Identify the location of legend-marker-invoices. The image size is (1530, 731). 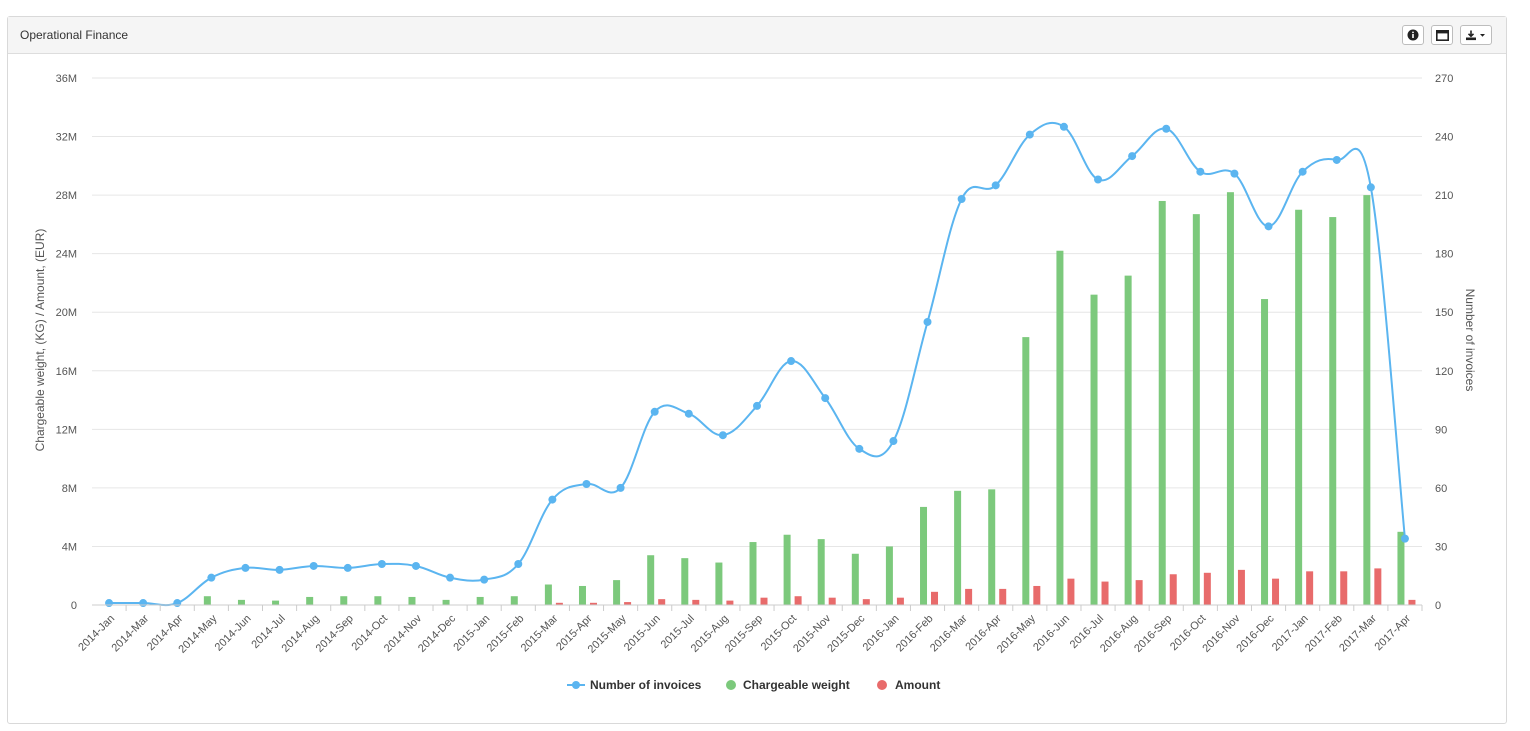
(576, 685).